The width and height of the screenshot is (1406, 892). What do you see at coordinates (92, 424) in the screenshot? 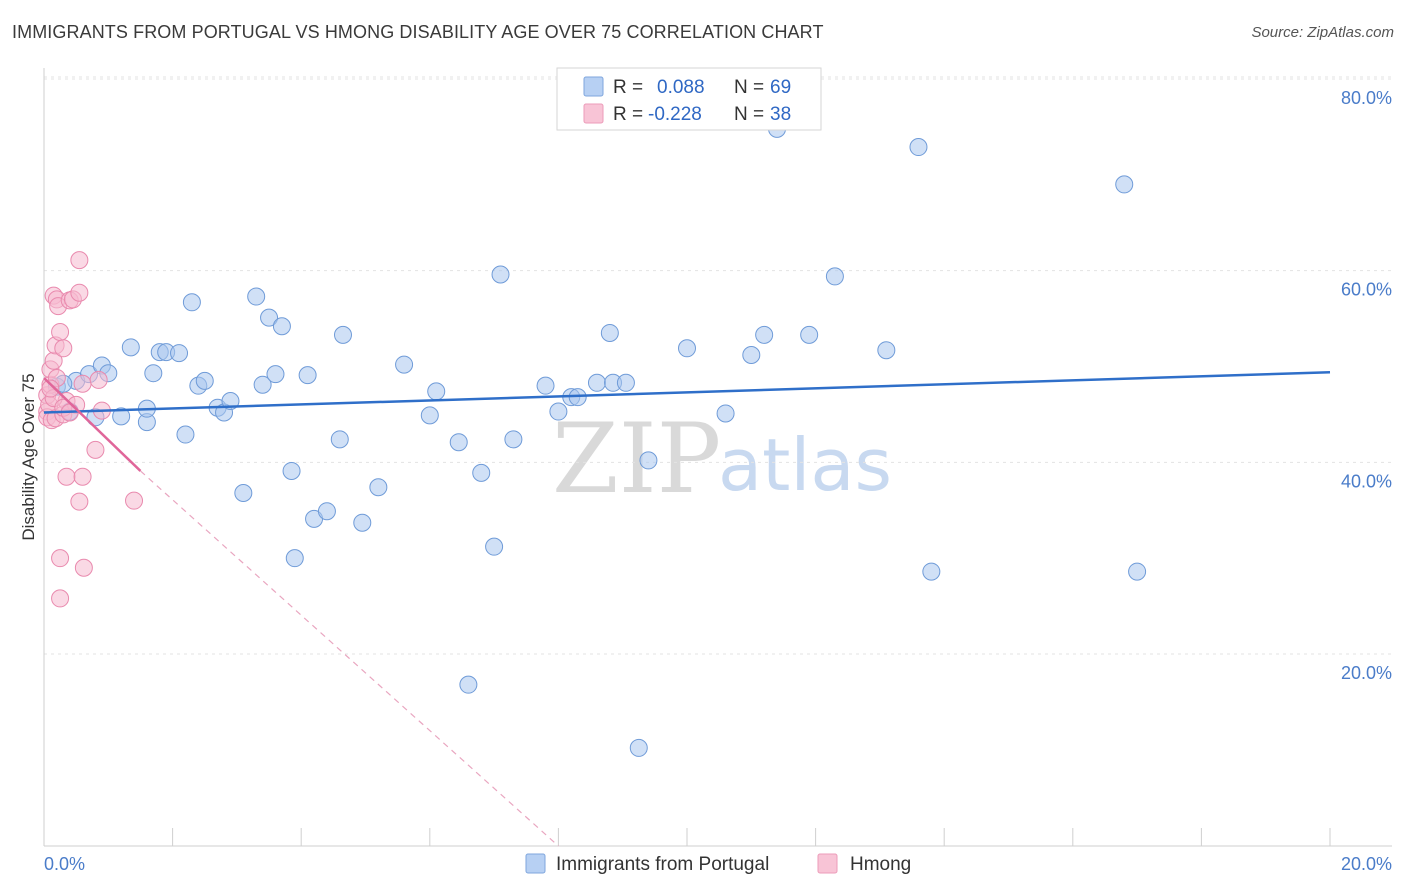
I see `trend-line-hmong` at bounding box center [92, 424].